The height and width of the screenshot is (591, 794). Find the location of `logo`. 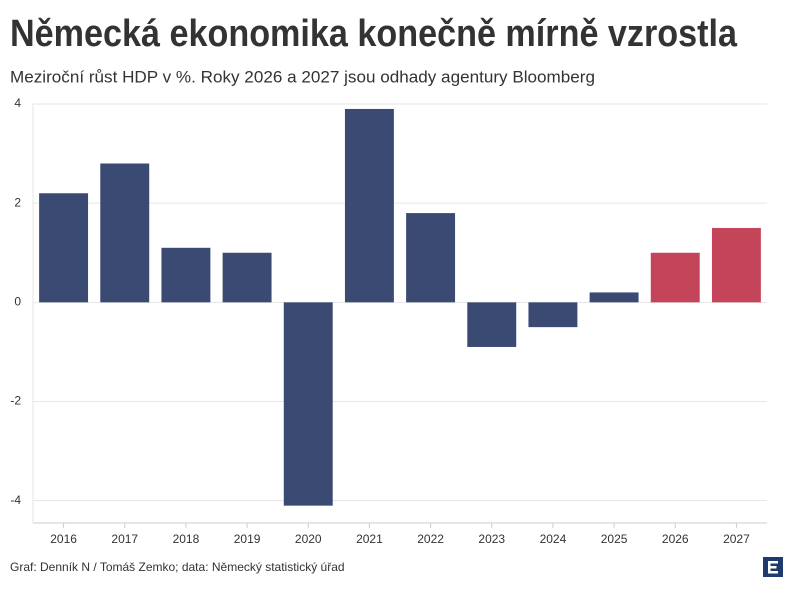

logo is located at coordinates (773, 567).